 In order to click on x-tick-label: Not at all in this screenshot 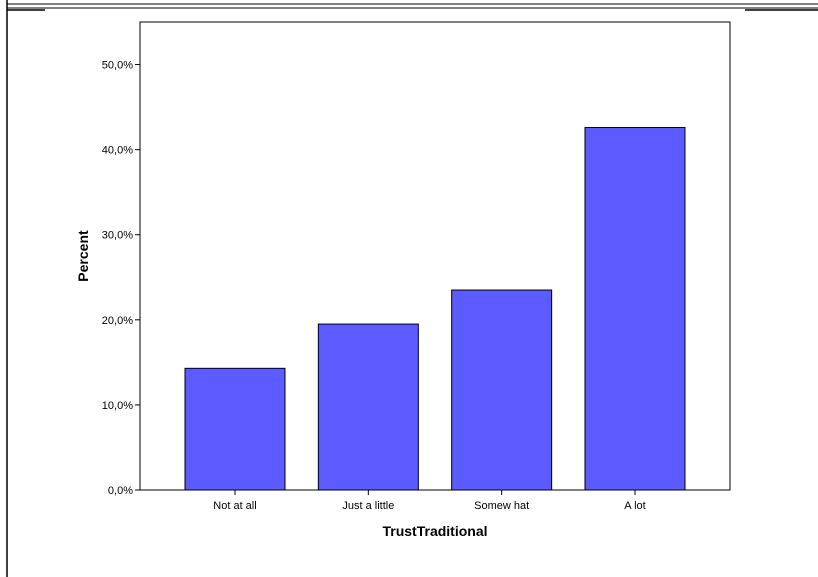, I will do `click(234, 506)`.